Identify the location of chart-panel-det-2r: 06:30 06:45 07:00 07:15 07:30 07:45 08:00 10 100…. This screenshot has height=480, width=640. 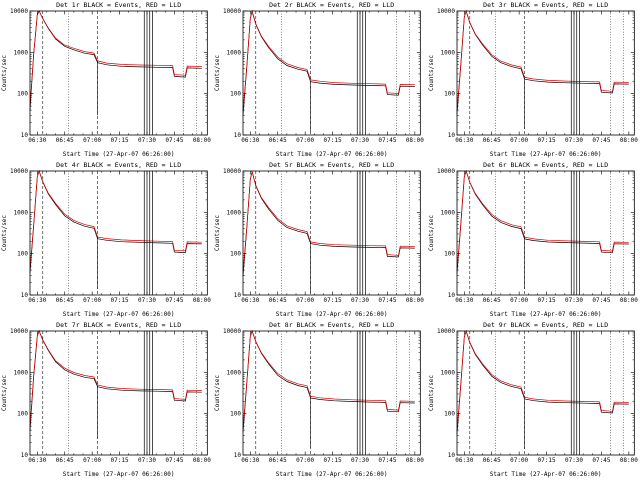
(319, 80).